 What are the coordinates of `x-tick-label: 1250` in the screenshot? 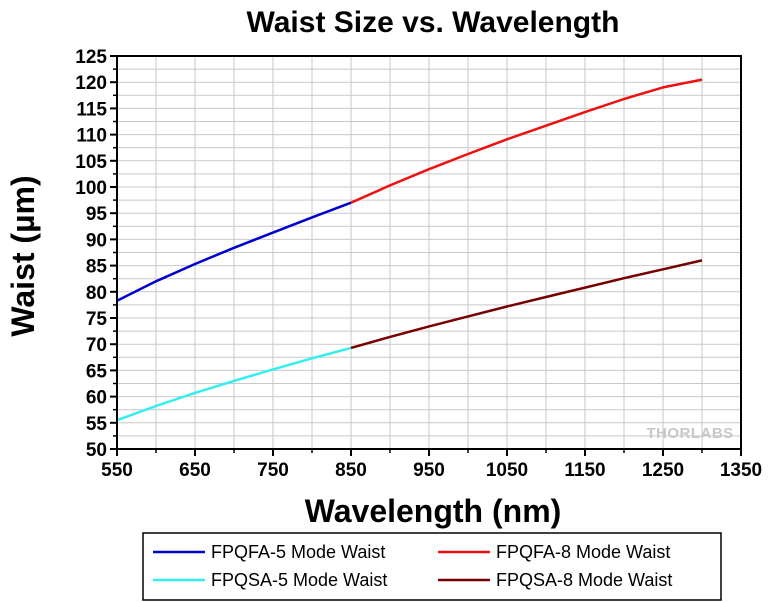 It's located at (663, 470).